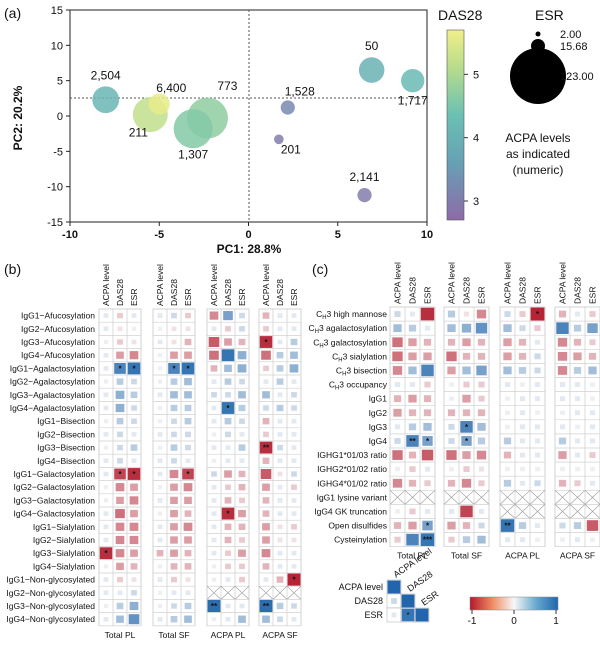 This screenshot has width=600, height=655. What do you see at coordinates (537, 539) in the screenshot?
I see `heatmap-cell` at bounding box center [537, 539].